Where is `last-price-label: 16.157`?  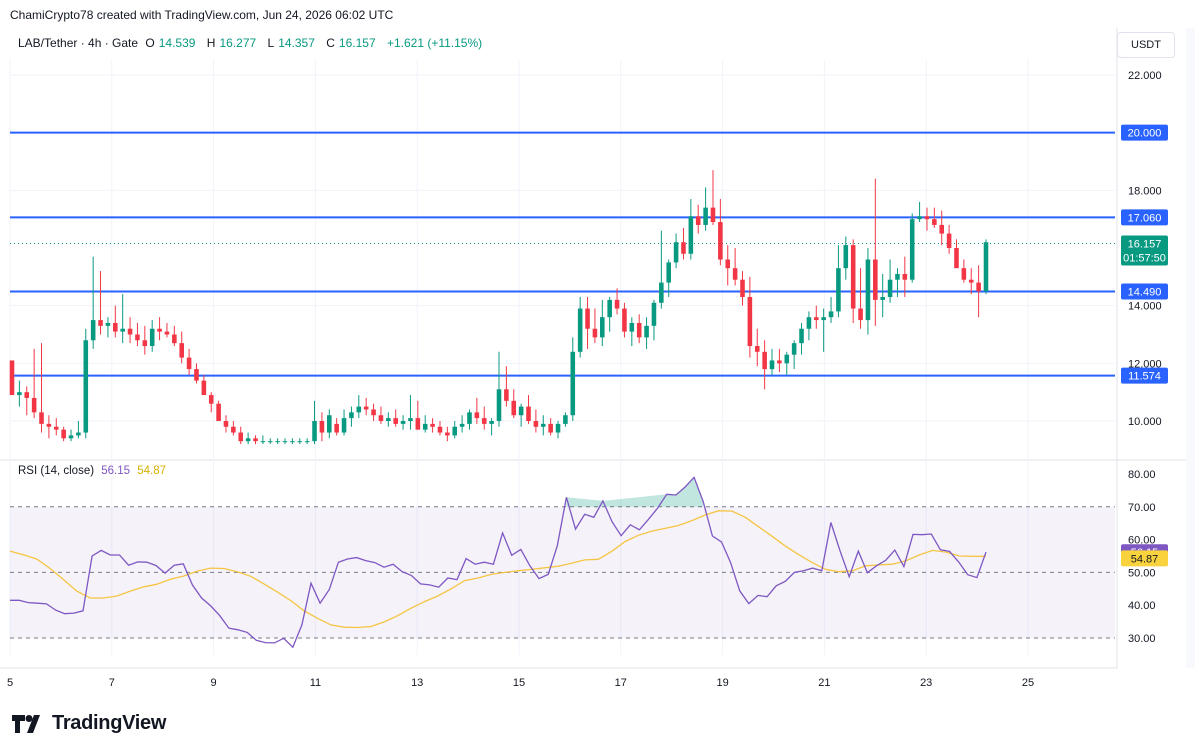 last-price-label: 16.157 is located at coordinates (1145, 244).